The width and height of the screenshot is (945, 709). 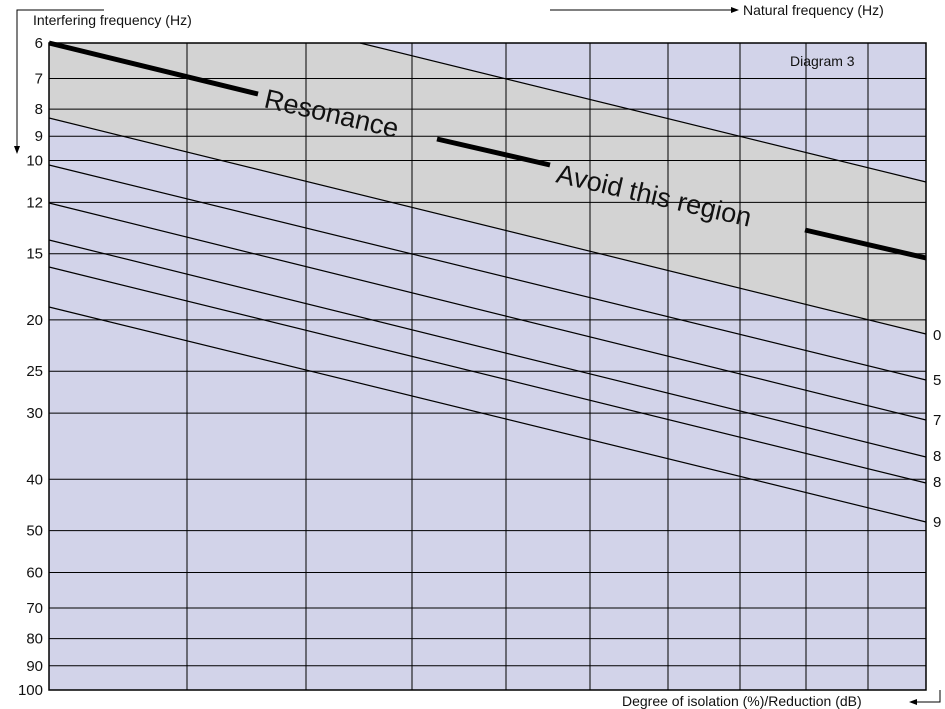 I want to click on y-tick-label: 70, so click(x=34, y=608).